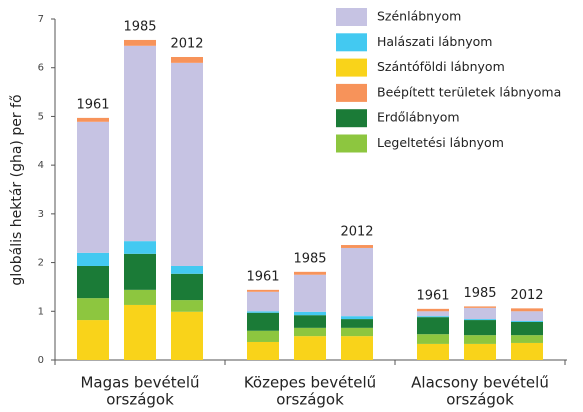 Image resolution: width=583 pixels, height=412 pixels. Describe the element at coordinates (139, 383) in the screenshot. I see `group-label: Magas bevételű` at that location.